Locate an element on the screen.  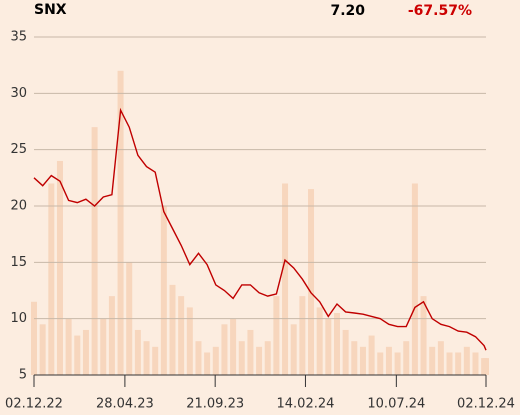
last-price: 7.20 is located at coordinates (347, 11).